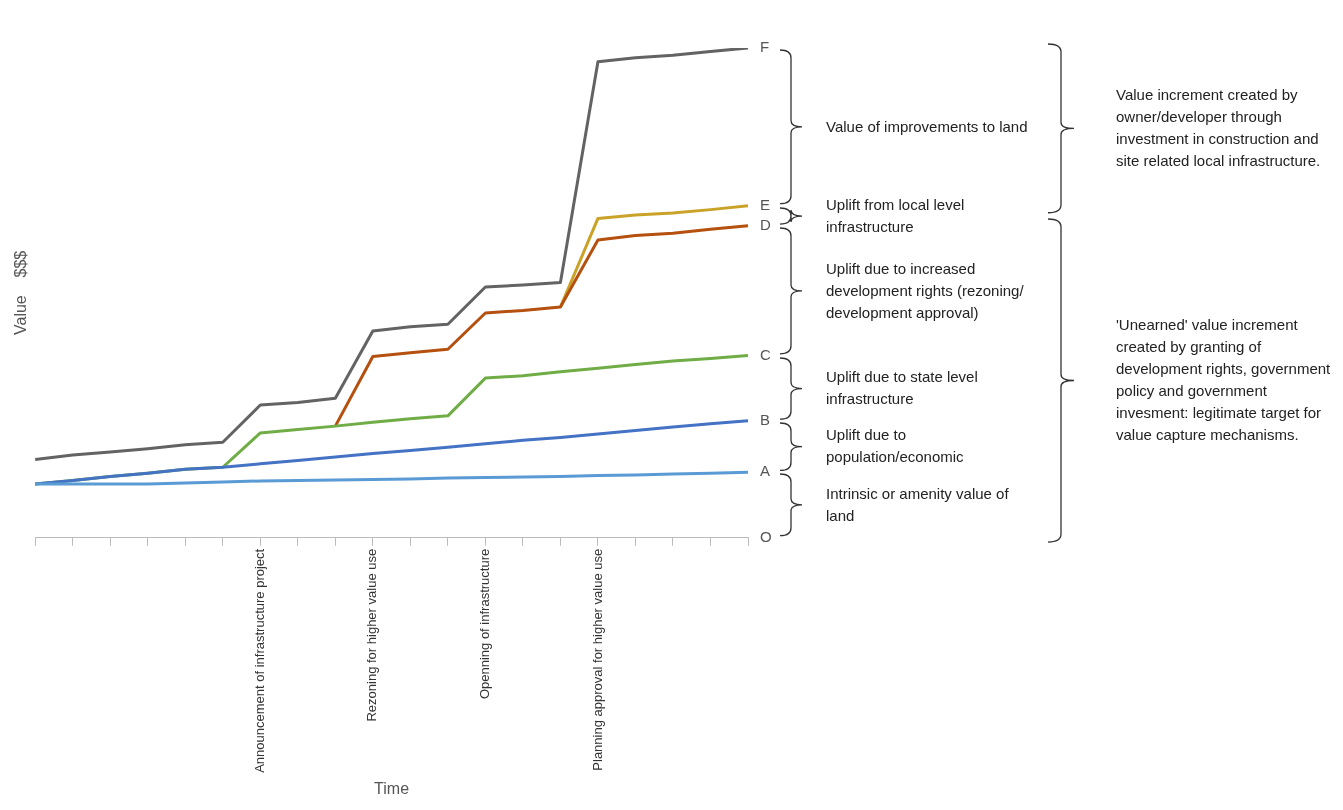 The image size is (1343, 810). What do you see at coordinates (1224, 380) in the screenshot?
I see `text: 'Unearned' value increment created by granting of development rights, government policy and government invesment: legitimate target for value capture mechanisms.` at bounding box center [1224, 380].